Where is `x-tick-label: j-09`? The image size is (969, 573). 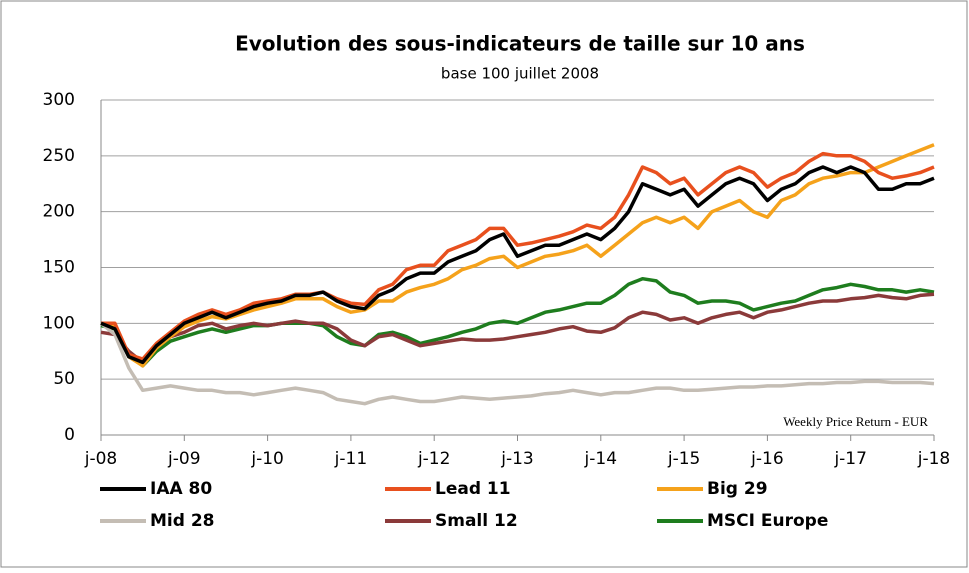 x-tick-label: j-09 is located at coordinates (184, 459).